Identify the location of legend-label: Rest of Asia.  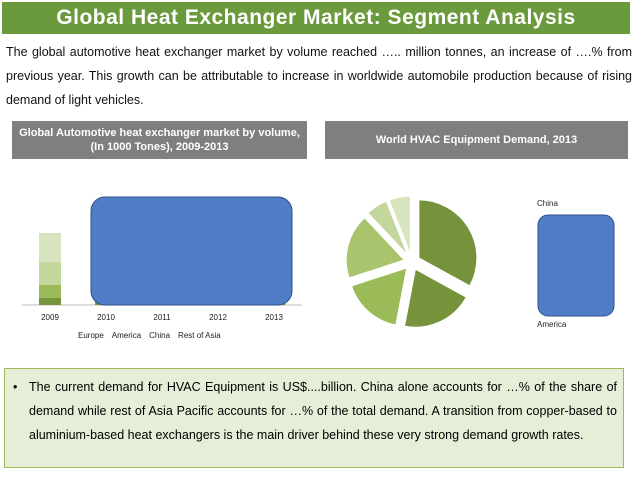
(199, 335).